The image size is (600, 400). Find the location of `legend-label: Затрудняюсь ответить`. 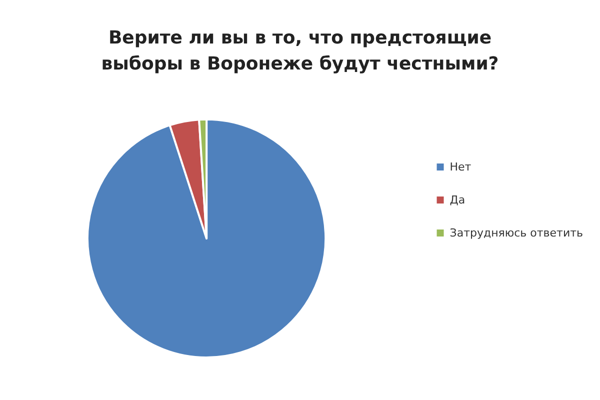

legend-label: Затрудняюсь ответить is located at coordinates (517, 233).